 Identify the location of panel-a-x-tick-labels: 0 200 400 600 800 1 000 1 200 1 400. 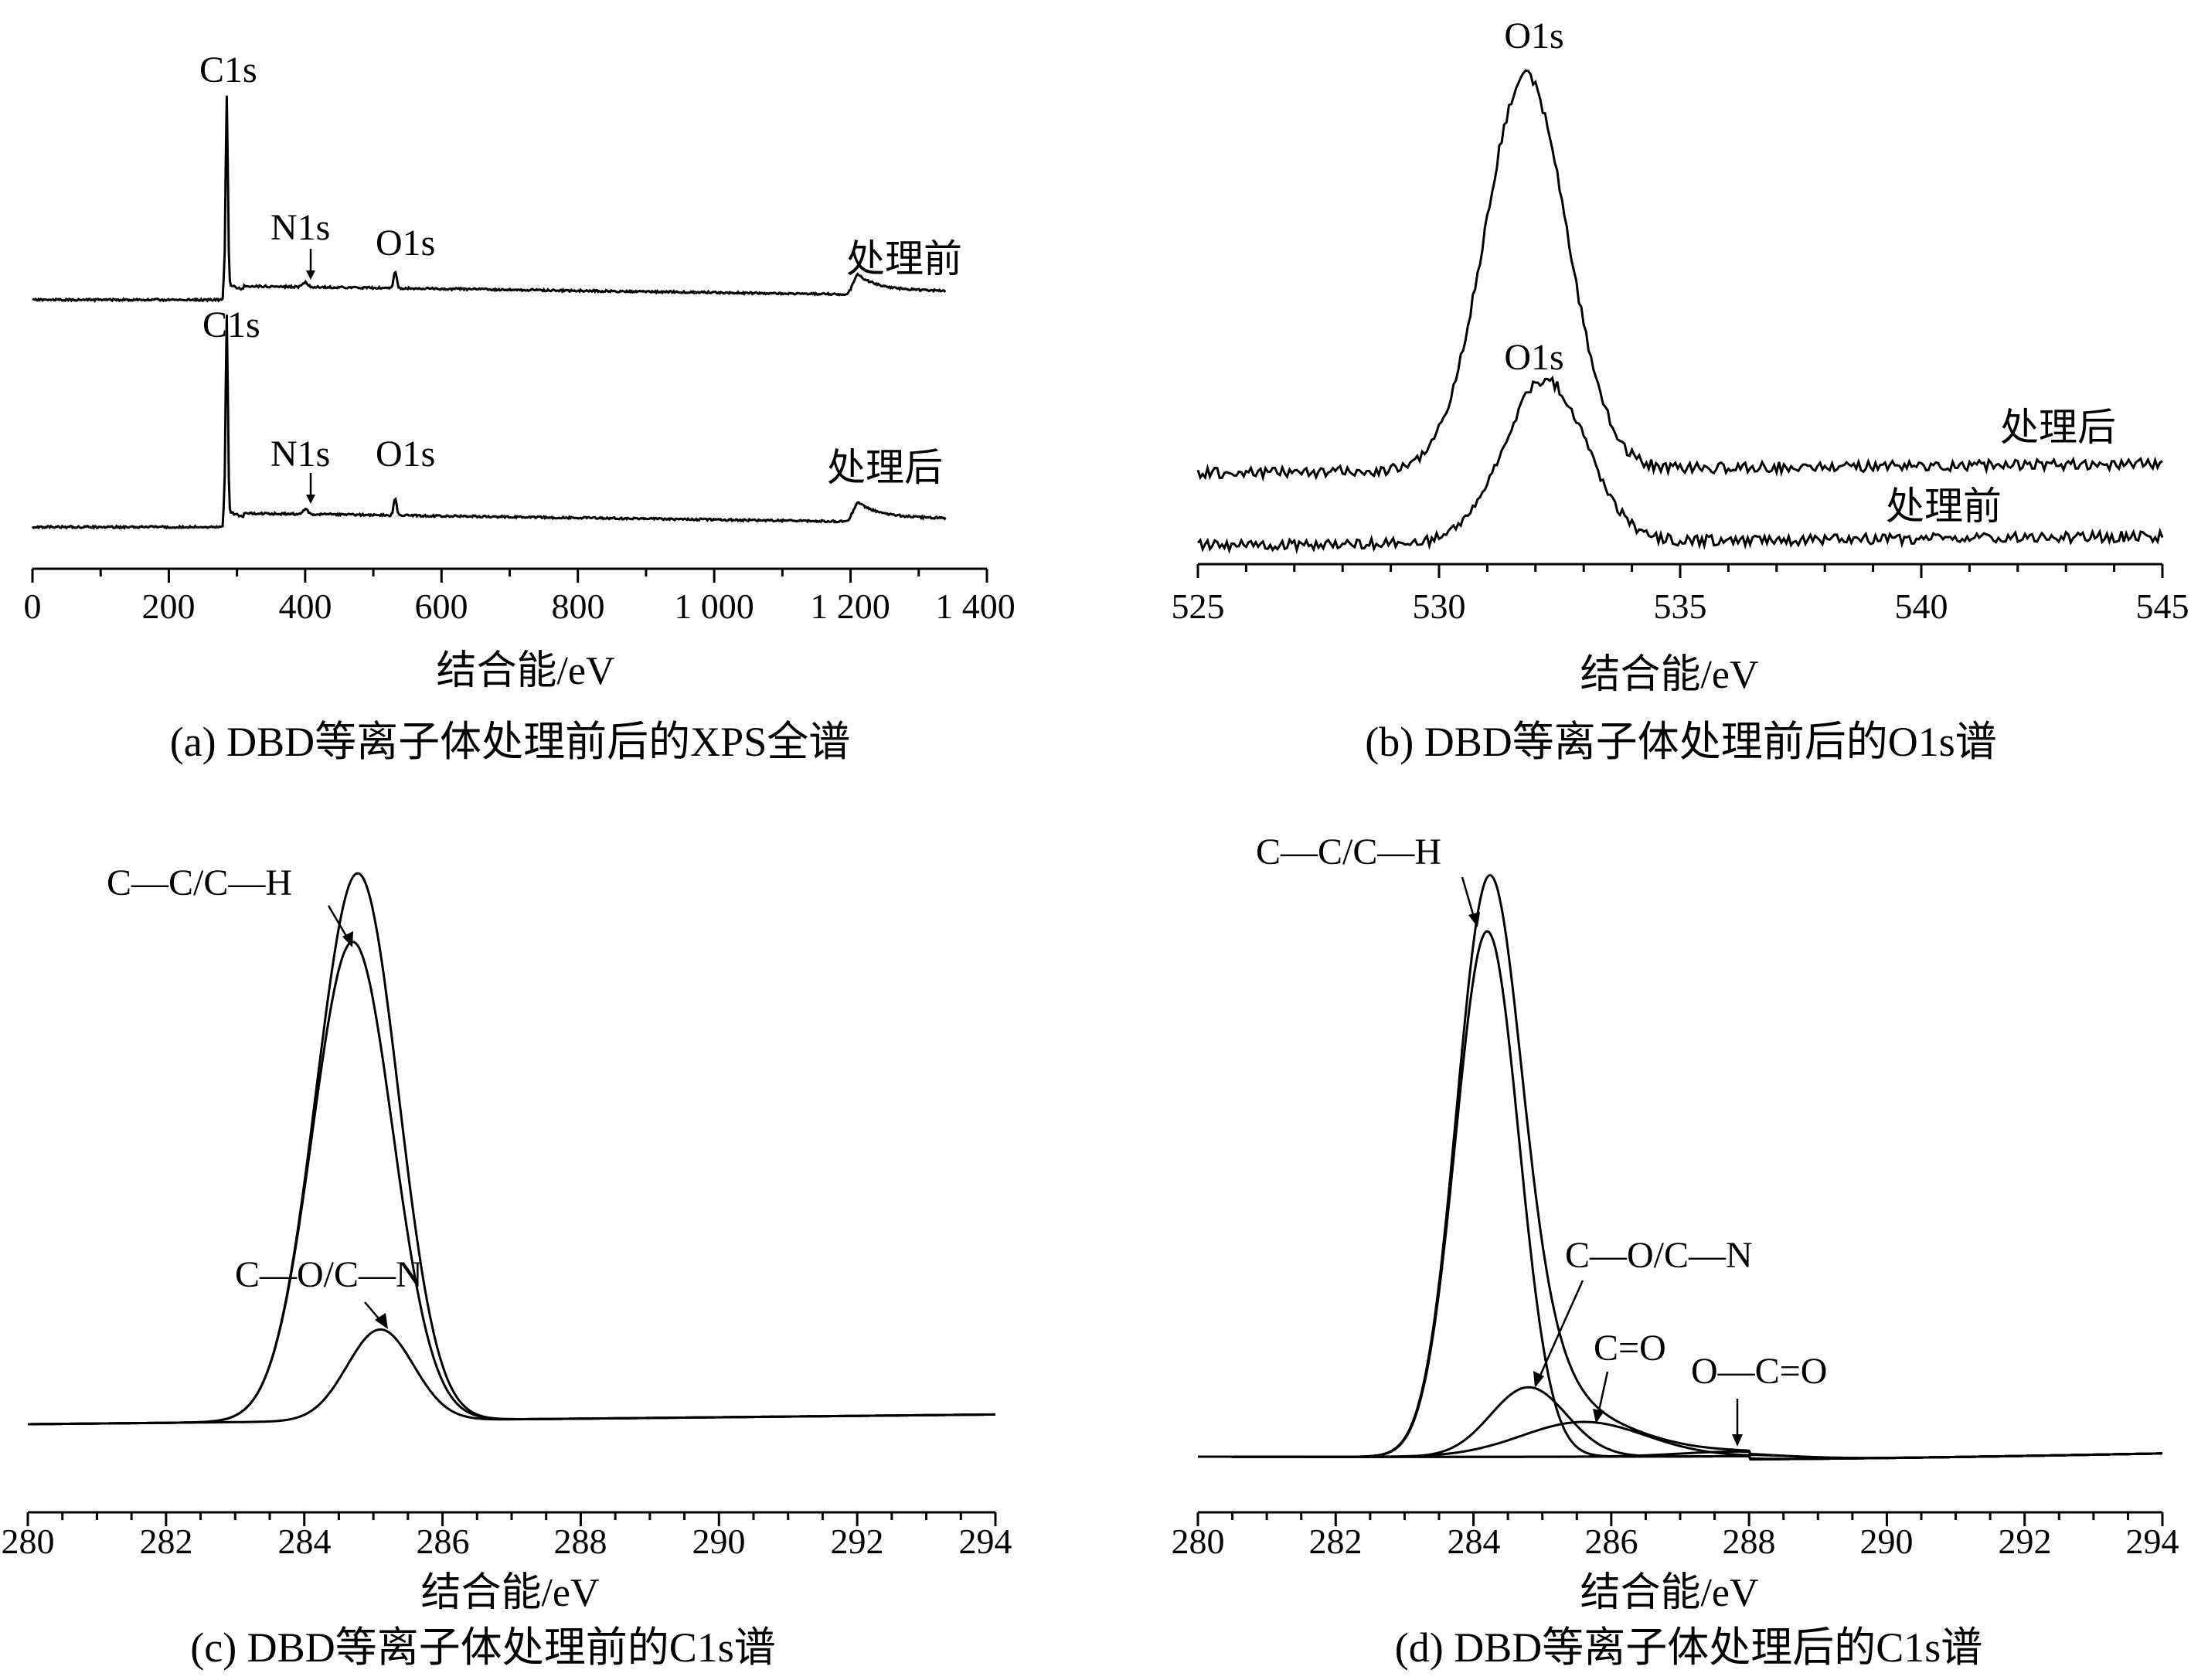
(520, 606).